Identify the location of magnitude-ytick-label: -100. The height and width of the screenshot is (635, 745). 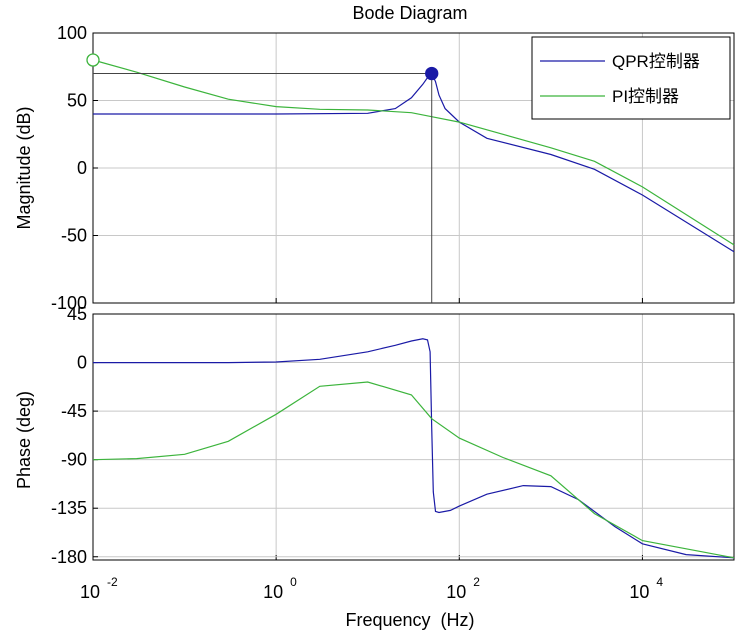
(69, 303).